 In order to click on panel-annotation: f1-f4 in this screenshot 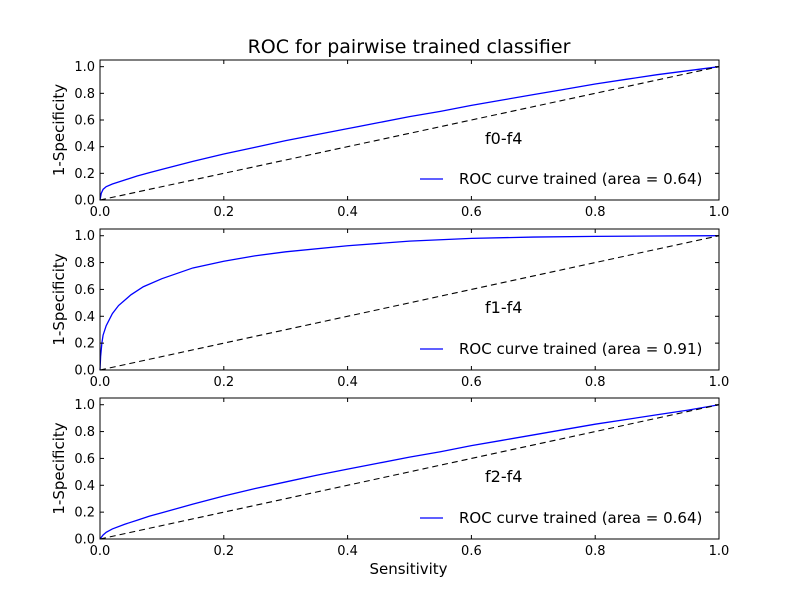, I will do `click(503, 307)`.